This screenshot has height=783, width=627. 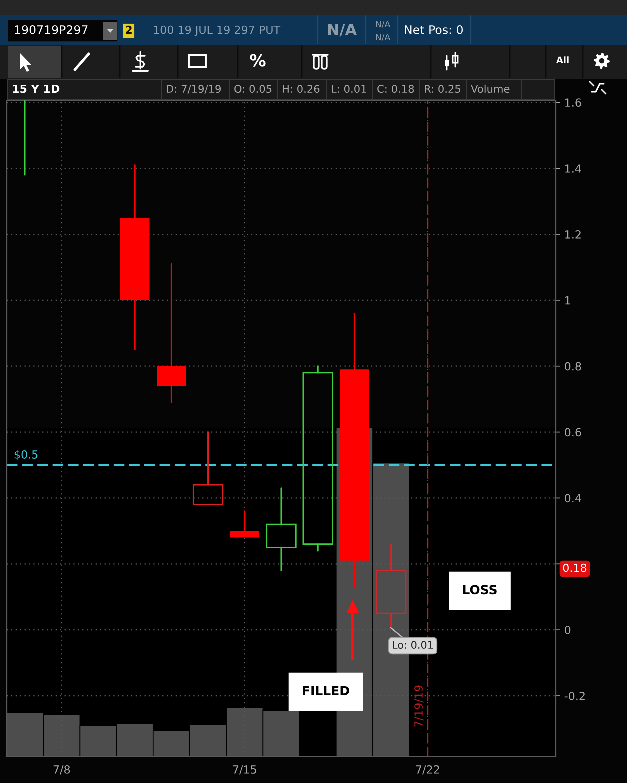 What do you see at coordinates (490, 89) in the screenshot?
I see `text: Volume` at bounding box center [490, 89].